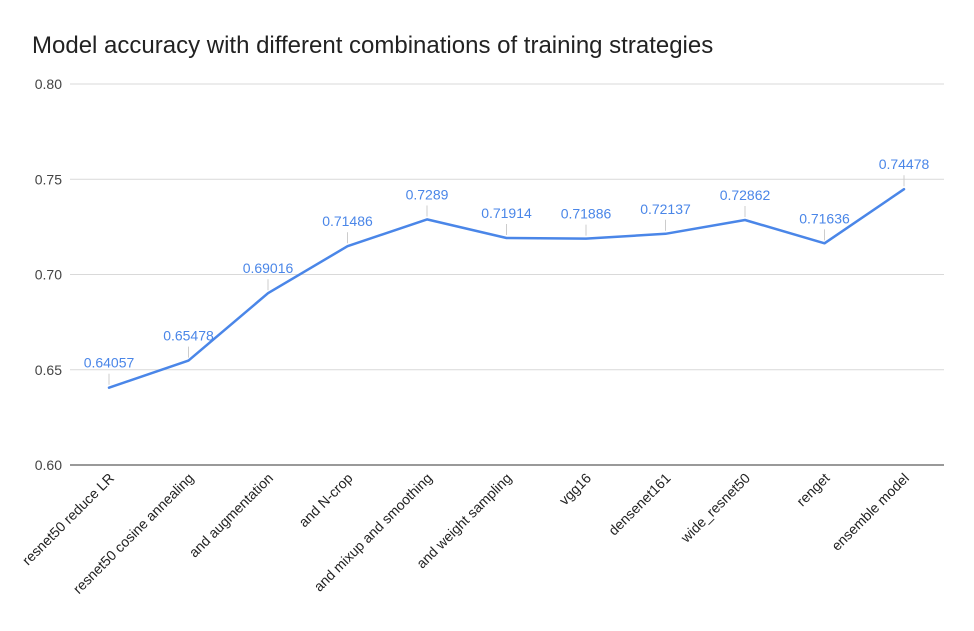 The width and height of the screenshot is (974, 631). I want to click on x-tick-label: wide_resnet50, so click(715, 508).